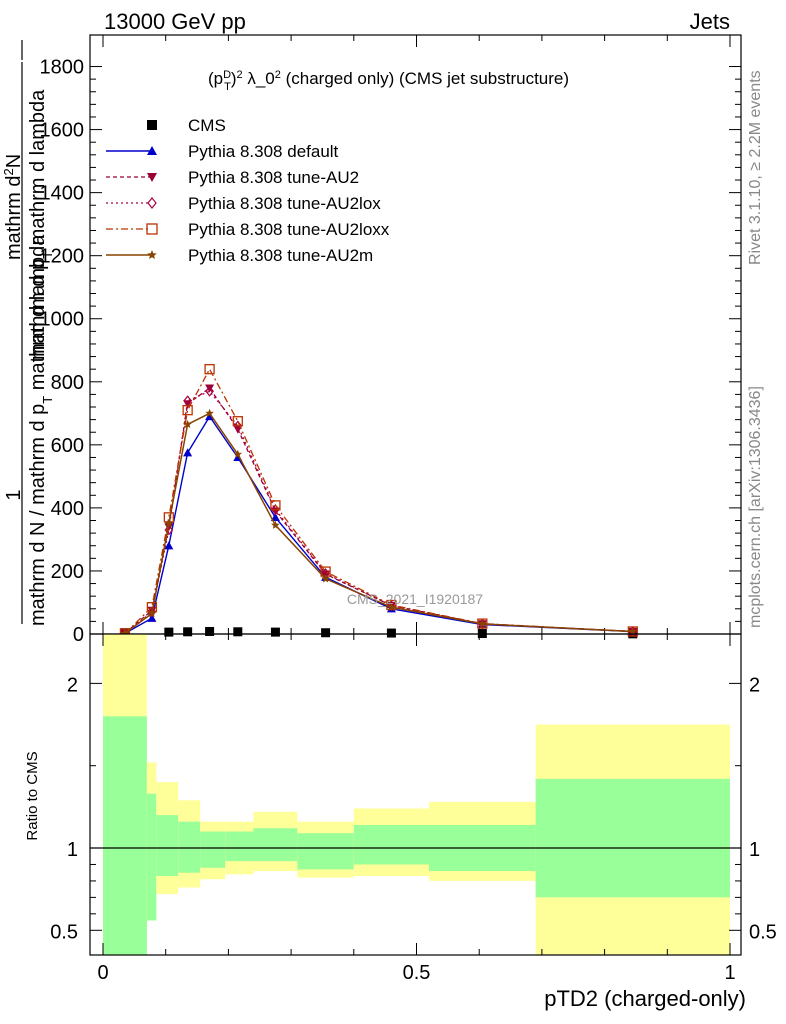 The height and width of the screenshot is (1024, 786). What do you see at coordinates (62, 257) in the screenshot?
I see `y-tick-label: 1200` at bounding box center [62, 257].